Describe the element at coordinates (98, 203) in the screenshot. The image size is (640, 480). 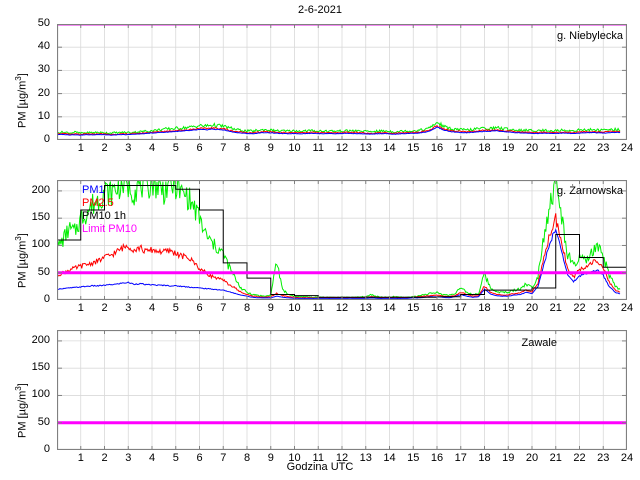
I see `legend-item-pm25: PM2.5` at that location.